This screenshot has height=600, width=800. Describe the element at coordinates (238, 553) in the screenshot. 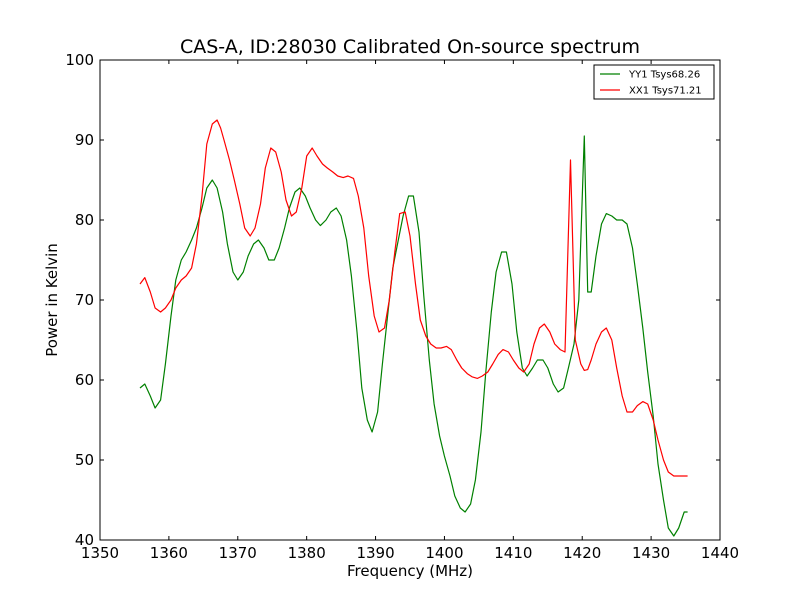

I see `x-tick-label: 1370` at that location.